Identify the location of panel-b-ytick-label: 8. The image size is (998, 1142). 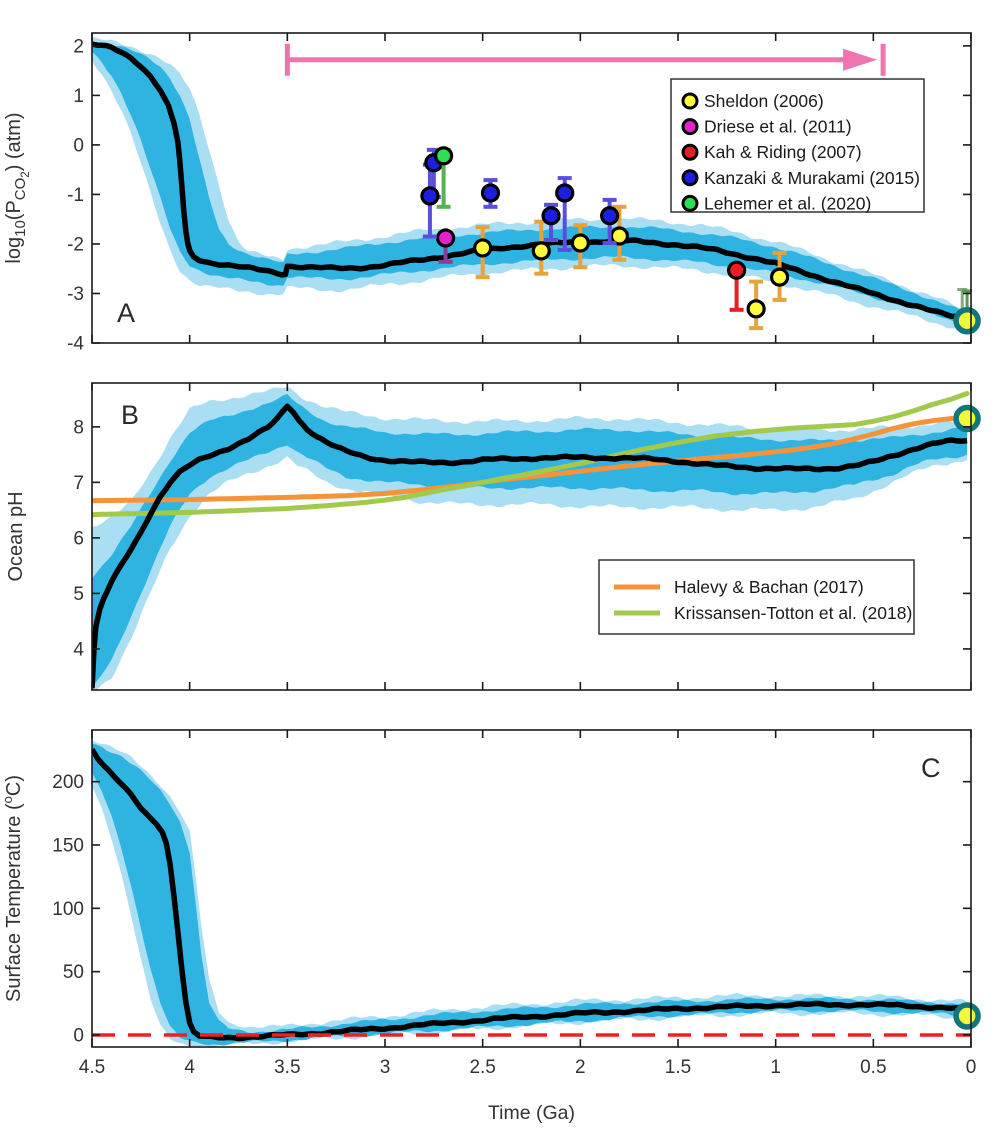
(78, 427).